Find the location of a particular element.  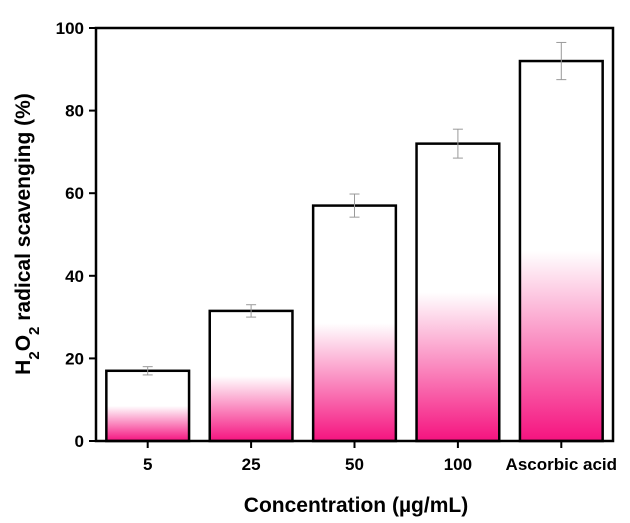

y-tick-label: 80 is located at coordinates (74, 111).